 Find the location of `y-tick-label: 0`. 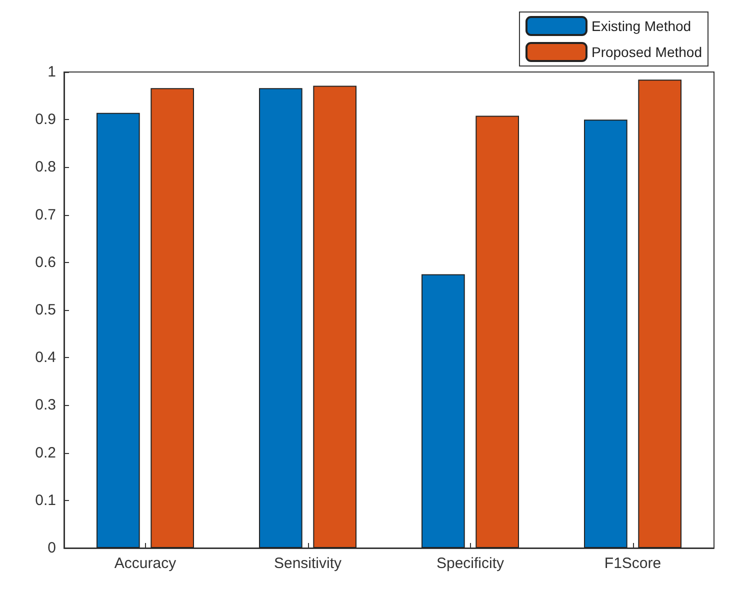

y-tick-label: 0 is located at coordinates (52, 548).